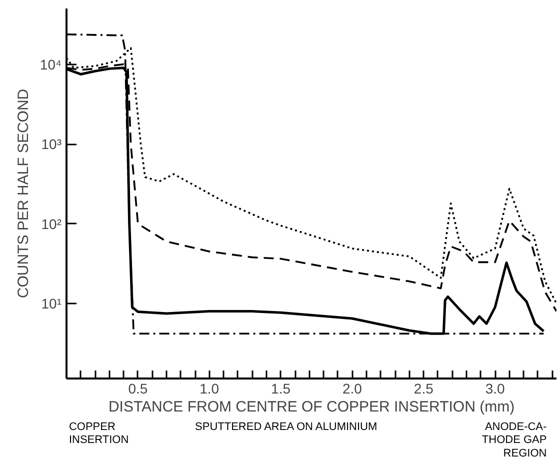 The height and width of the screenshot is (468, 560). What do you see at coordinates (51, 304) in the screenshot?
I see `y-tick-label: 10¹` at bounding box center [51, 304].